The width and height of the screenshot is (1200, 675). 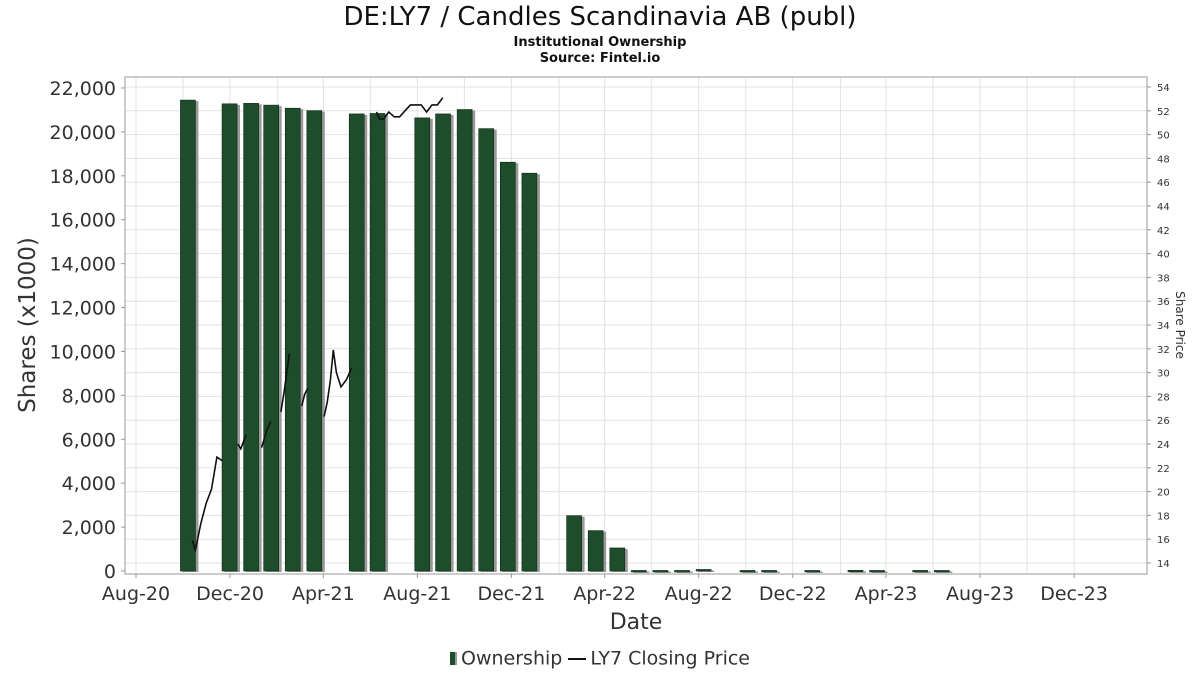 What do you see at coordinates (230, 594) in the screenshot?
I see `x-tick-label: Dec-20` at bounding box center [230, 594].